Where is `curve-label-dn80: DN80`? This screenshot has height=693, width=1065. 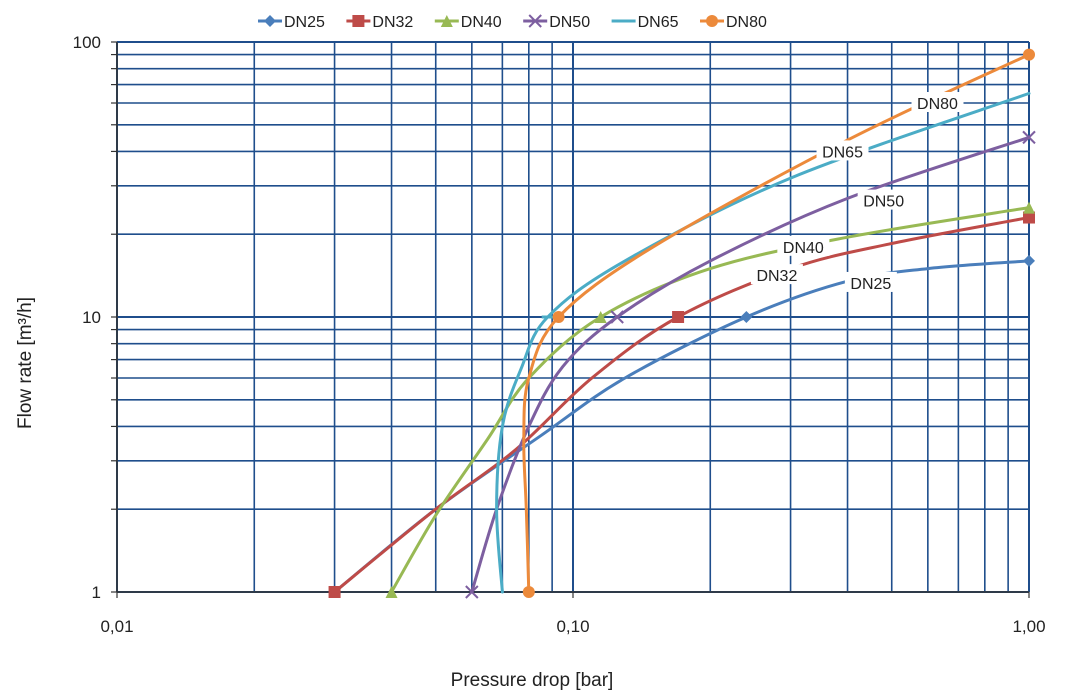
curve-label-dn80: DN80 is located at coordinates (937, 104).